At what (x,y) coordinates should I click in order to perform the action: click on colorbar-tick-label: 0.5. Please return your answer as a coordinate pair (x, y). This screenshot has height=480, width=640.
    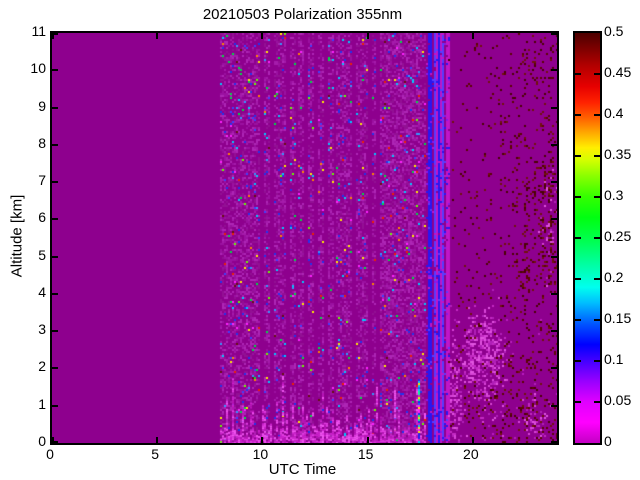
    Looking at the image, I should click on (614, 31).